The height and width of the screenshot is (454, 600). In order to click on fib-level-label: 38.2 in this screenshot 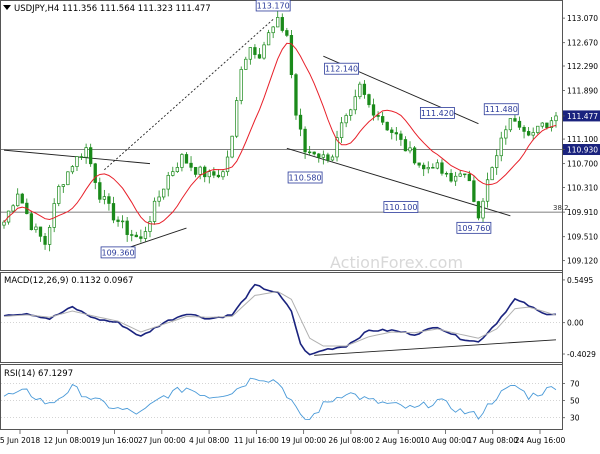, I will do `click(561, 208)`.